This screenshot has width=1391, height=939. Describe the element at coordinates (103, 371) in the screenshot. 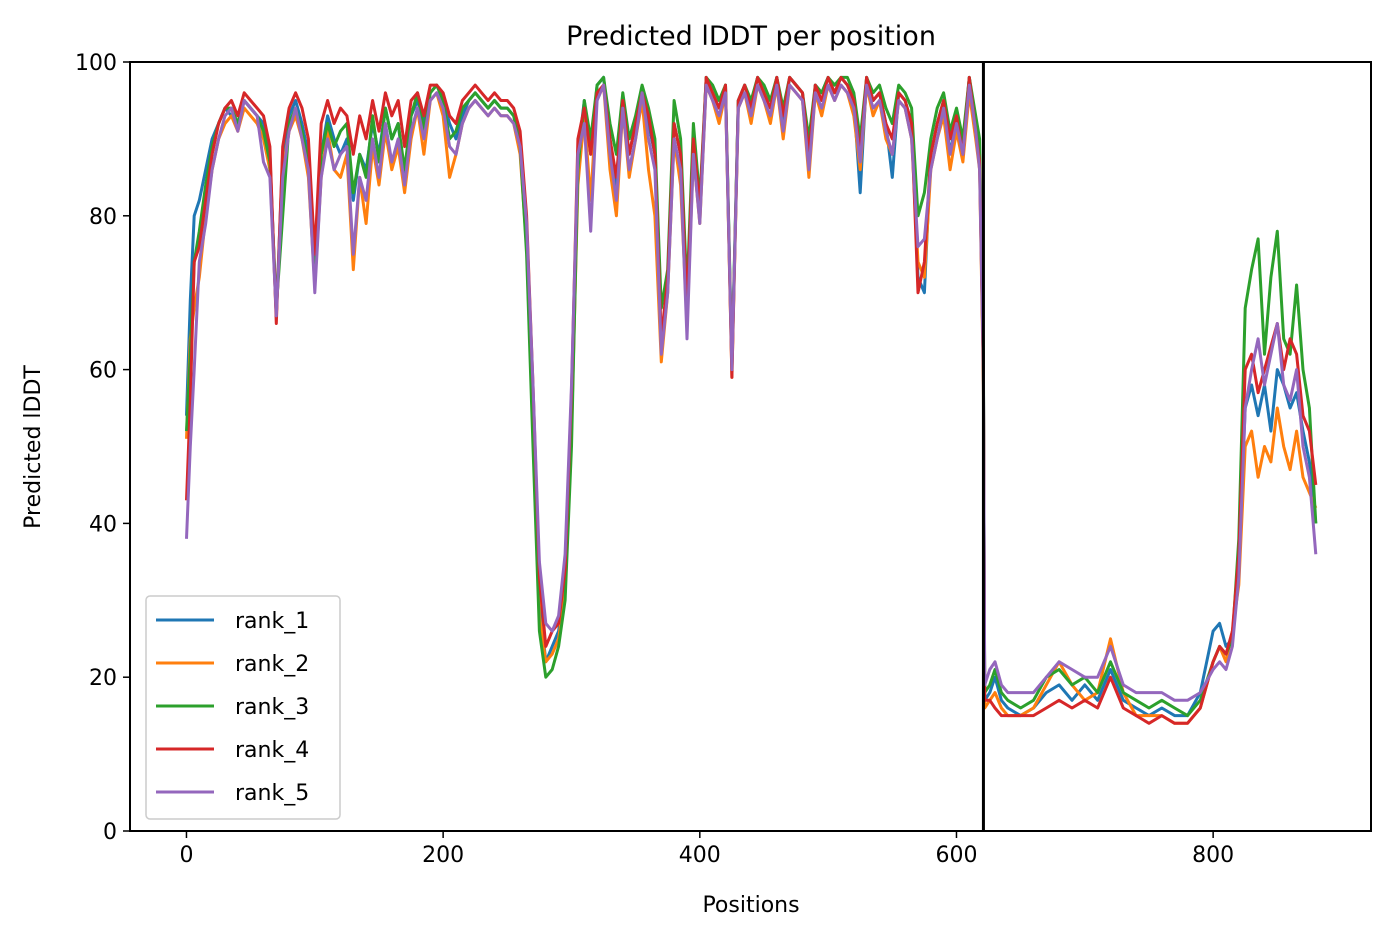

I see `y-tick-label: 60` at that location.